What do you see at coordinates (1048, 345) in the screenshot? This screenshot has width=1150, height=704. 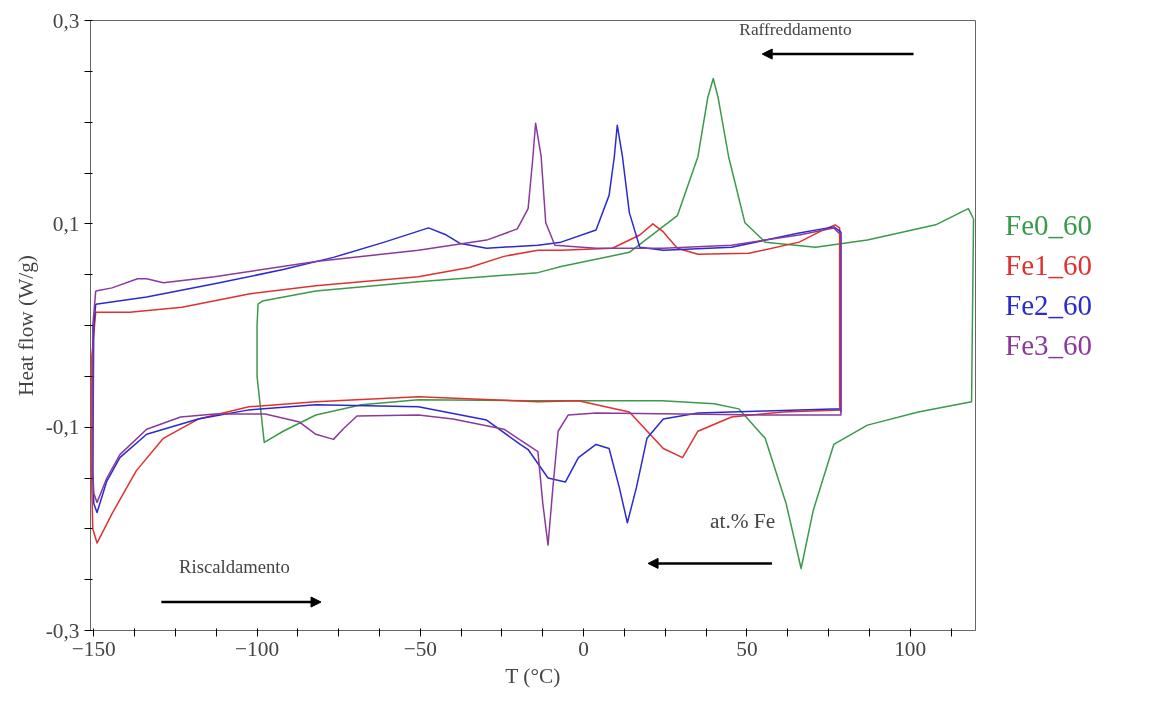 I see `text: Fe3_60` at bounding box center [1048, 345].